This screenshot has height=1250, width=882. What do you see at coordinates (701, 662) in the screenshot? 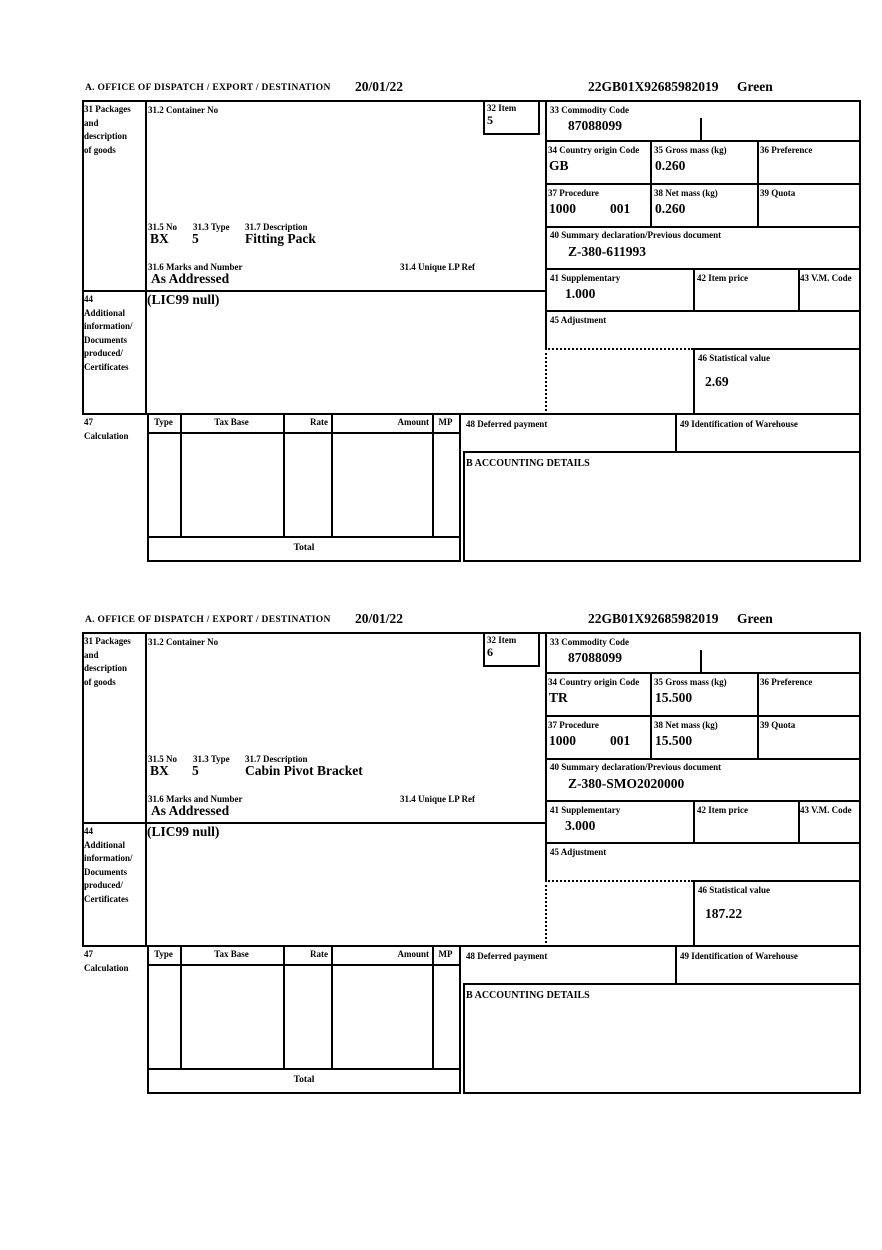
I see `commodity-code-separator-line` at bounding box center [701, 662].